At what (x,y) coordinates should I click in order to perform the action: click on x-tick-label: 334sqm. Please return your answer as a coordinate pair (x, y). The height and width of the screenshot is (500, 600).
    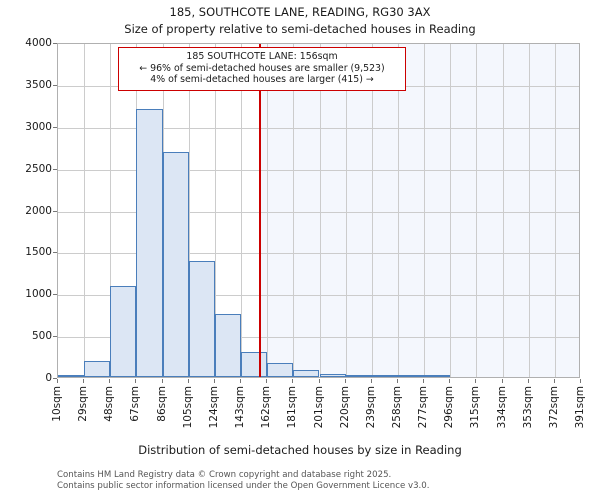
    Looking at the image, I should click on (501, 407).